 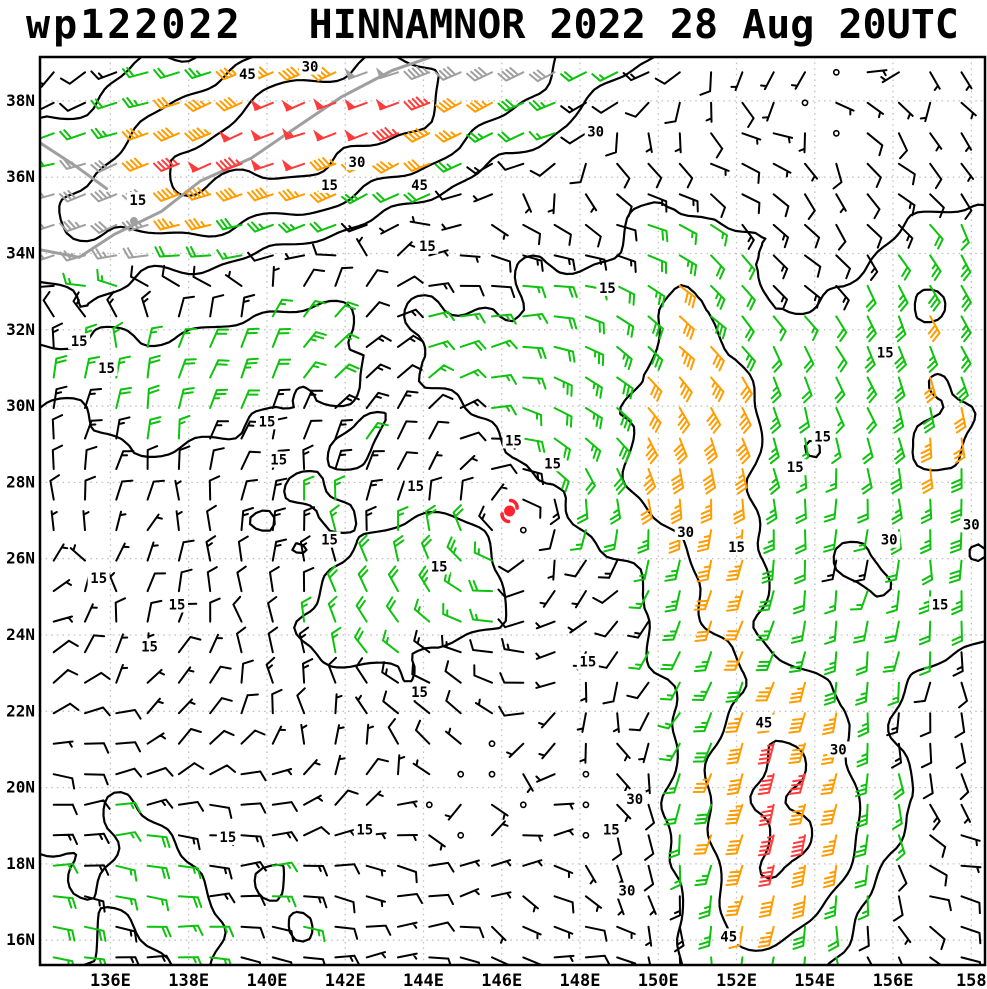 What do you see at coordinates (658, 980) in the screenshot?
I see `x-tick-label: 150E` at bounding box center [658, 980].